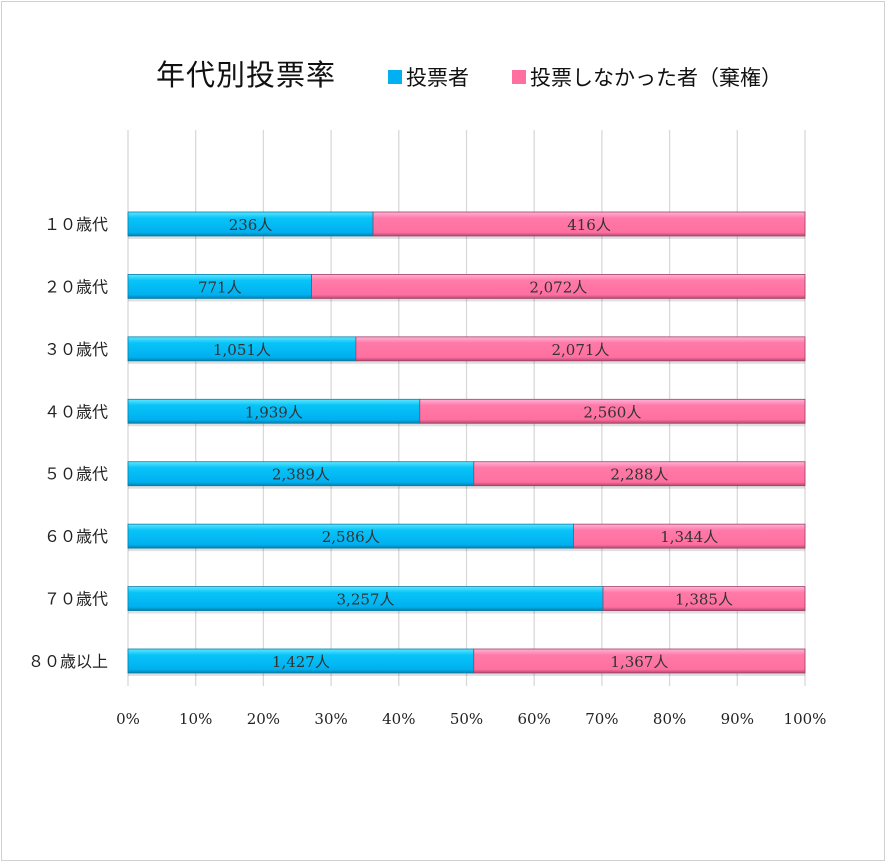 The image size is (888, 864). I want to click on x-tick-label: 50%, so click(466, 719).